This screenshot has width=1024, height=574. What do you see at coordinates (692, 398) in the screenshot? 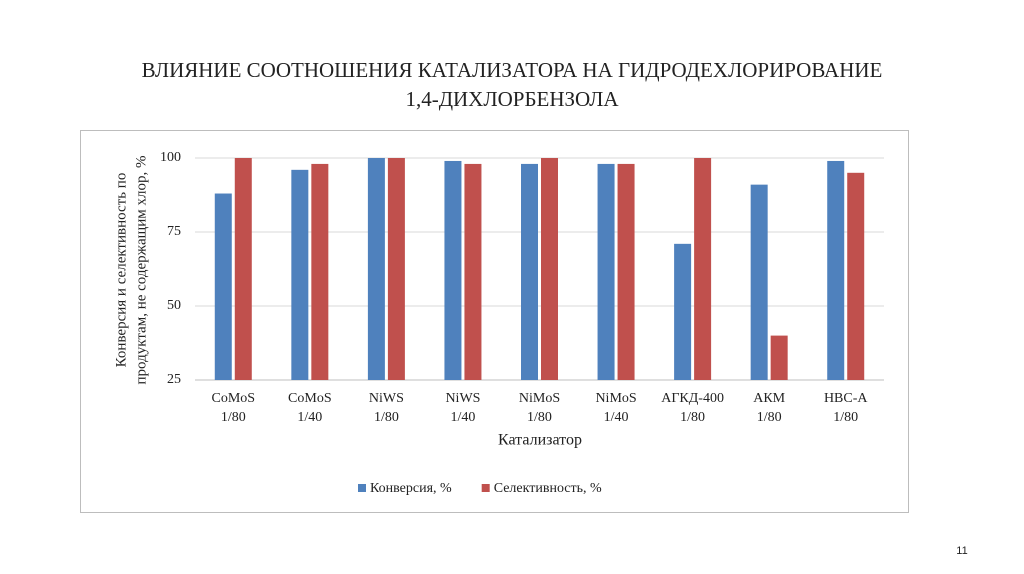
I see `x-tick-label: АГКД-400` at bounding box center [692, 398].